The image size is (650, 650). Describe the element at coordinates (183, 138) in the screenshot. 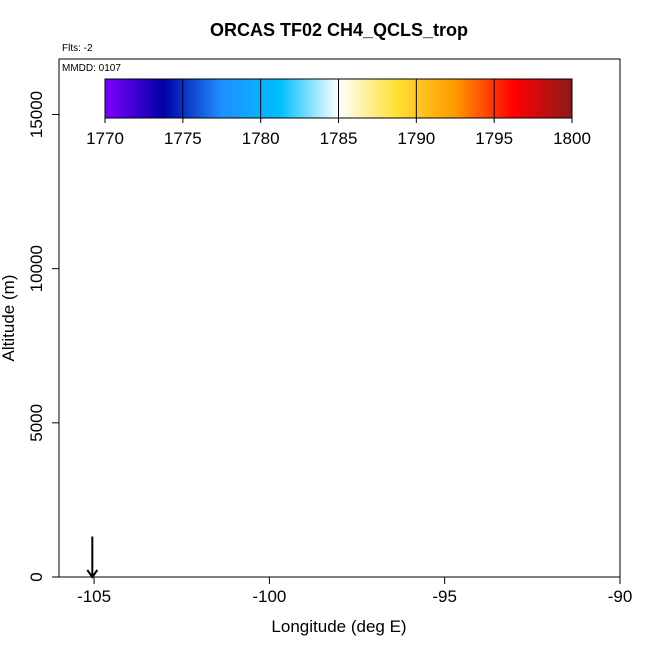

I see `colorbar-tick-label: 1775` at that location.